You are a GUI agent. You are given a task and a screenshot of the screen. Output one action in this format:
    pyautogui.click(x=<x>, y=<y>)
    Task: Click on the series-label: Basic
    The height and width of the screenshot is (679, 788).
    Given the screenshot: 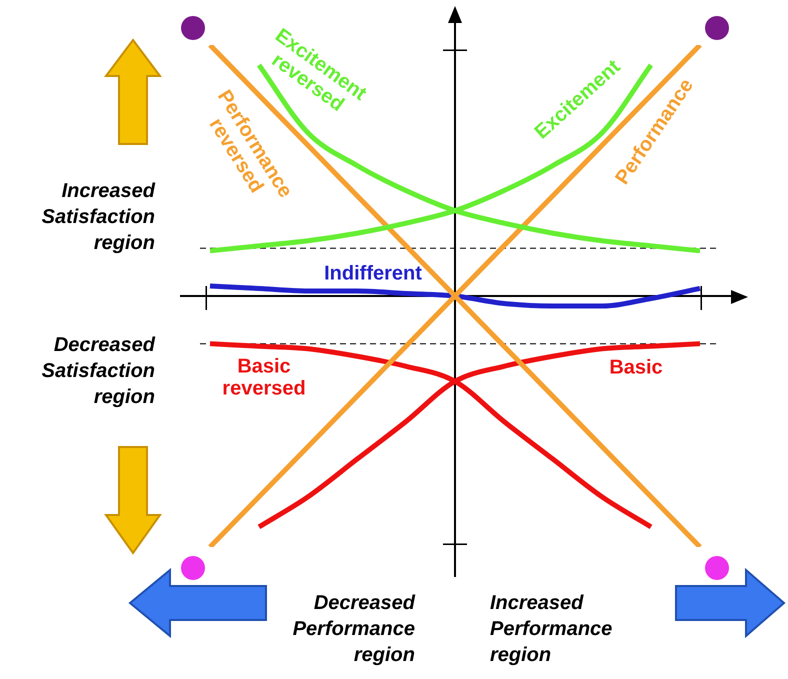 What is the action you would take?
    pyautogui.click(x=636, y=367)
    